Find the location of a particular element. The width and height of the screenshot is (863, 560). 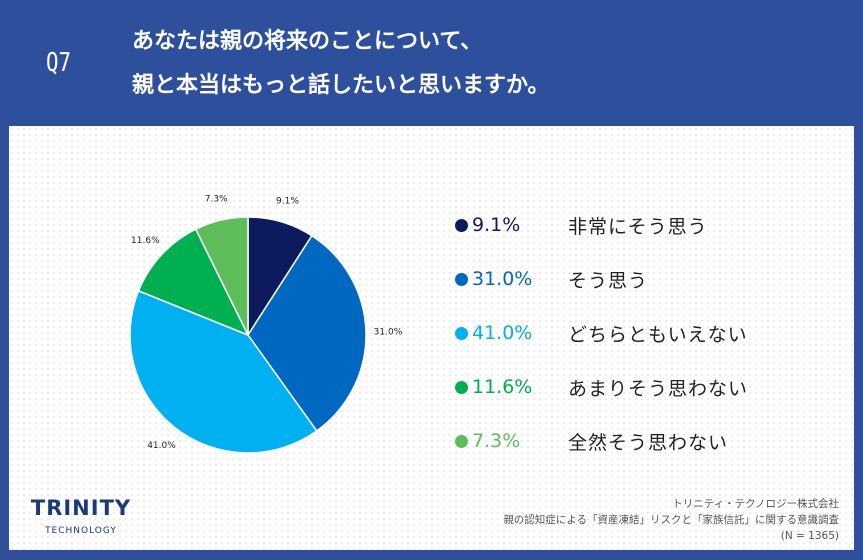

source-survey: 親の認知症による「資産凍結」リスクと「家族信託」に関する意識調査 is located at coordinates (671, 520).